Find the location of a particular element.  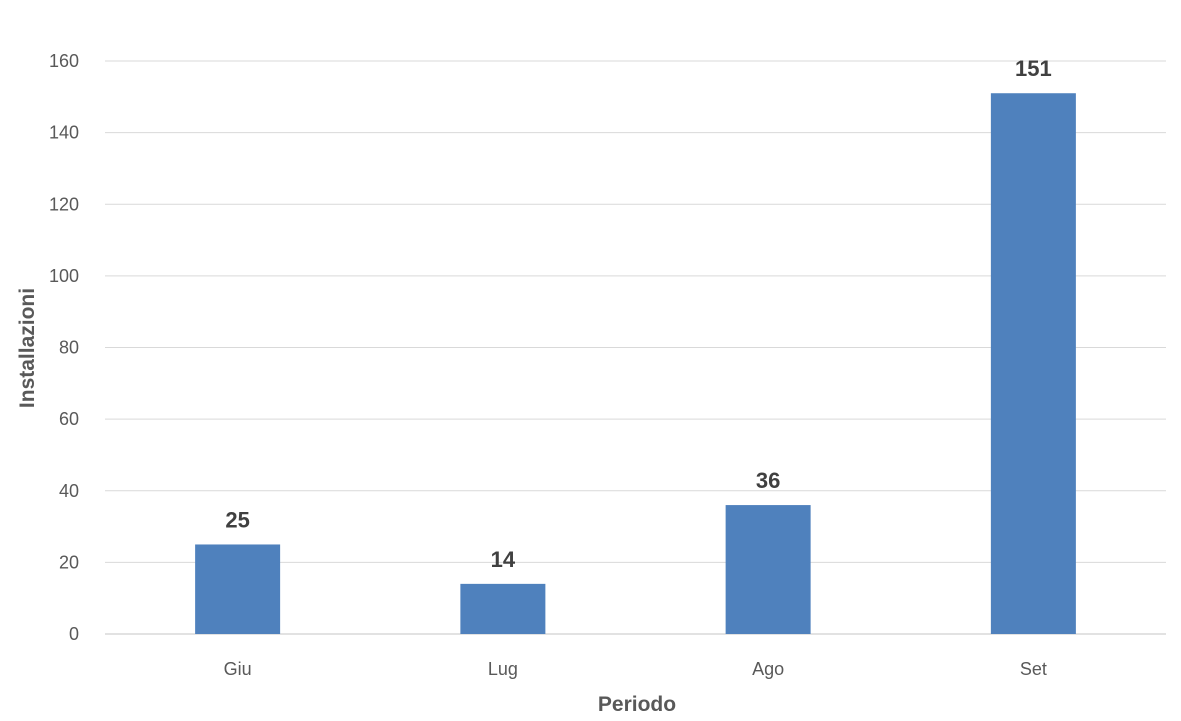

bar-set is located at coordinates (1033, 363).